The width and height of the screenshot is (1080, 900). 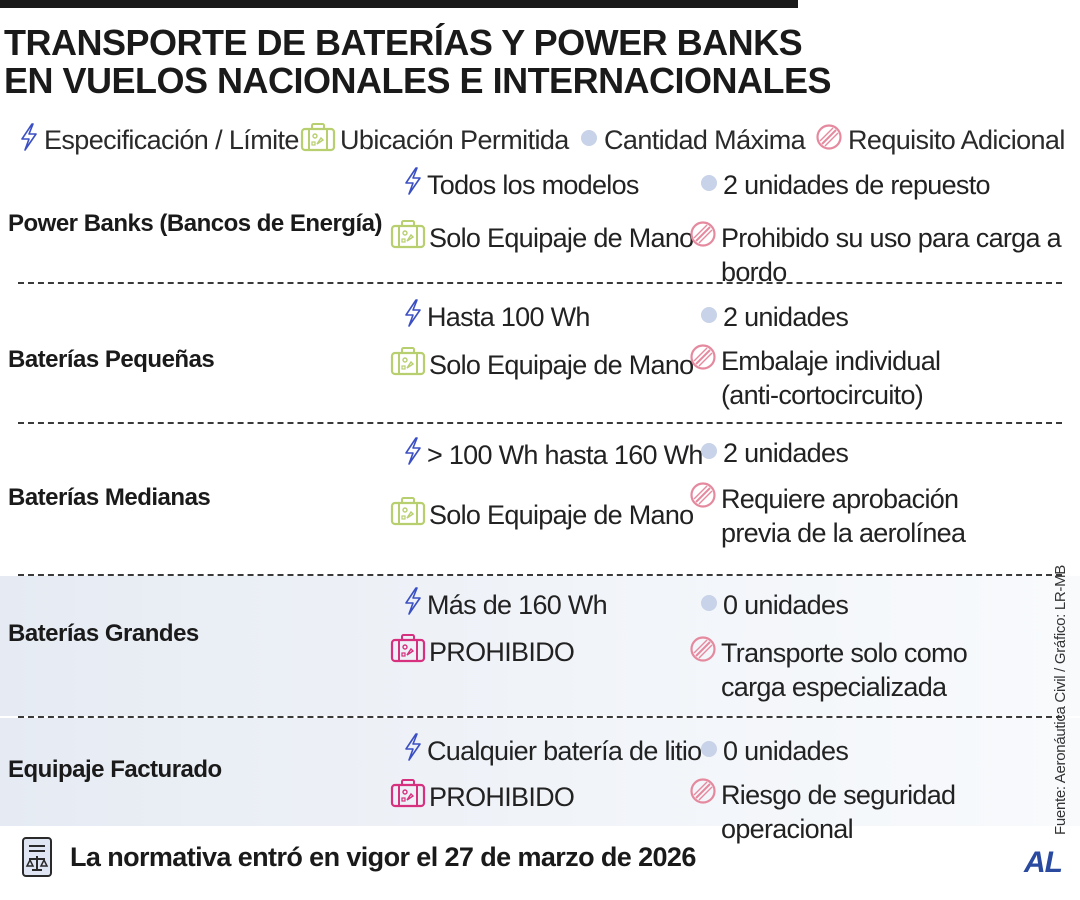 What do you see at coordinates (1043, 862) in the screenshot?
I see `publisher-logo: AL` at bounding box center [1043, 862].